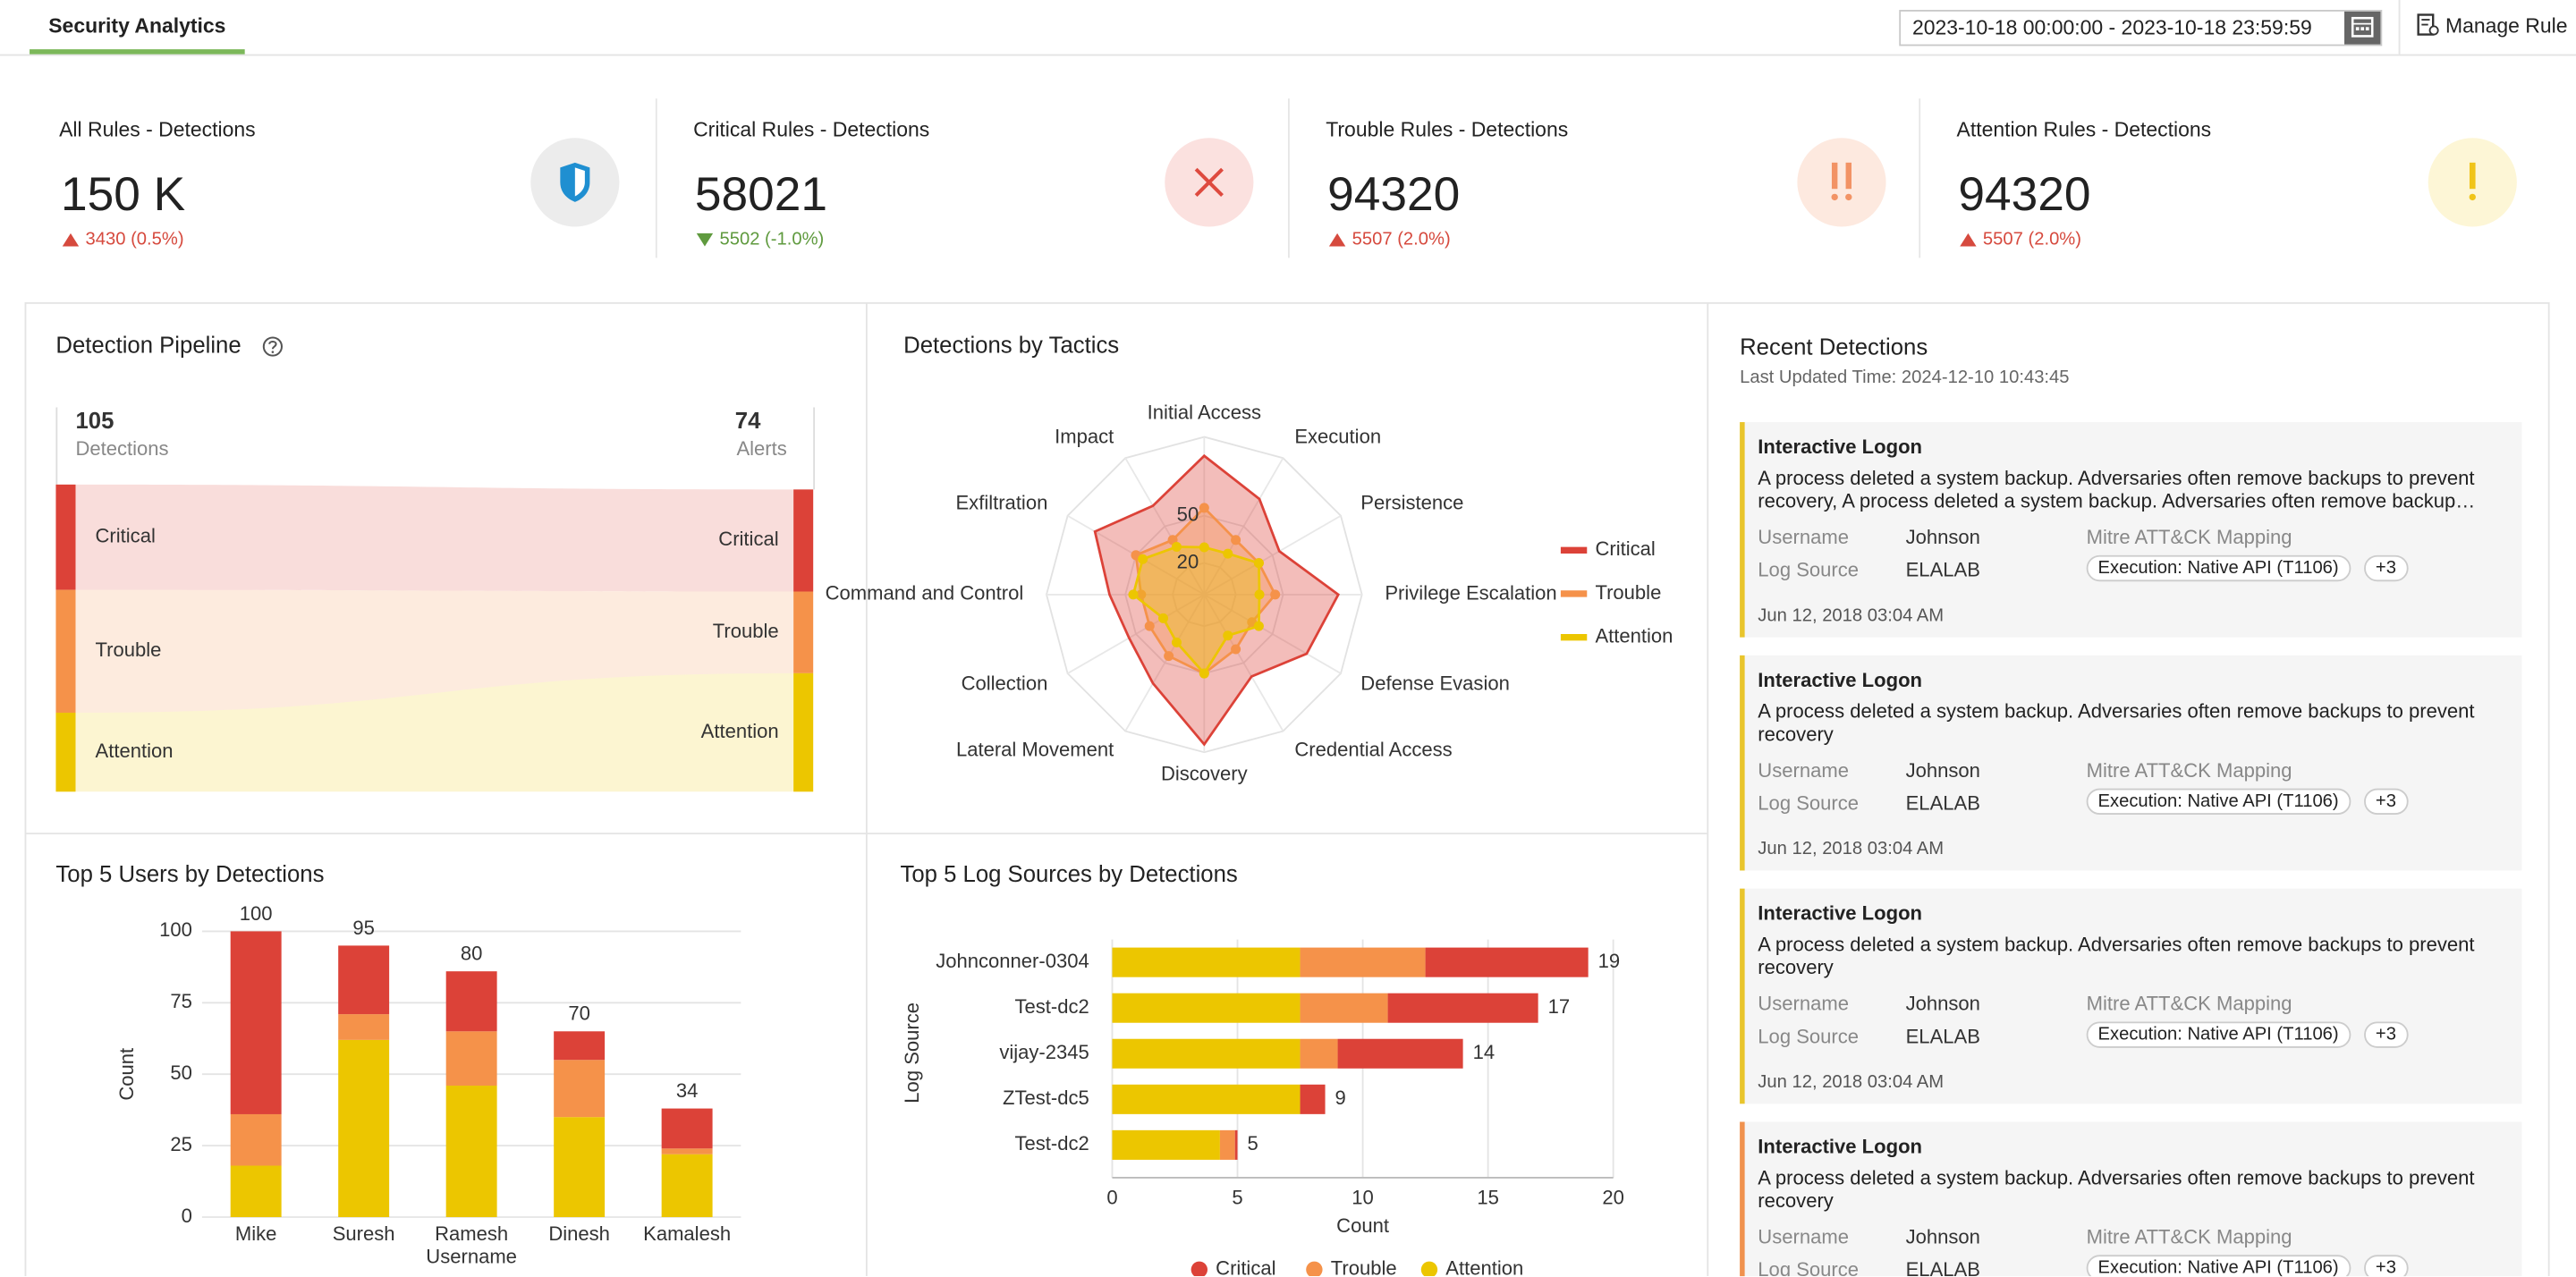  I want to click on x-tick-label: Kamalesh, so click(687, 1233).